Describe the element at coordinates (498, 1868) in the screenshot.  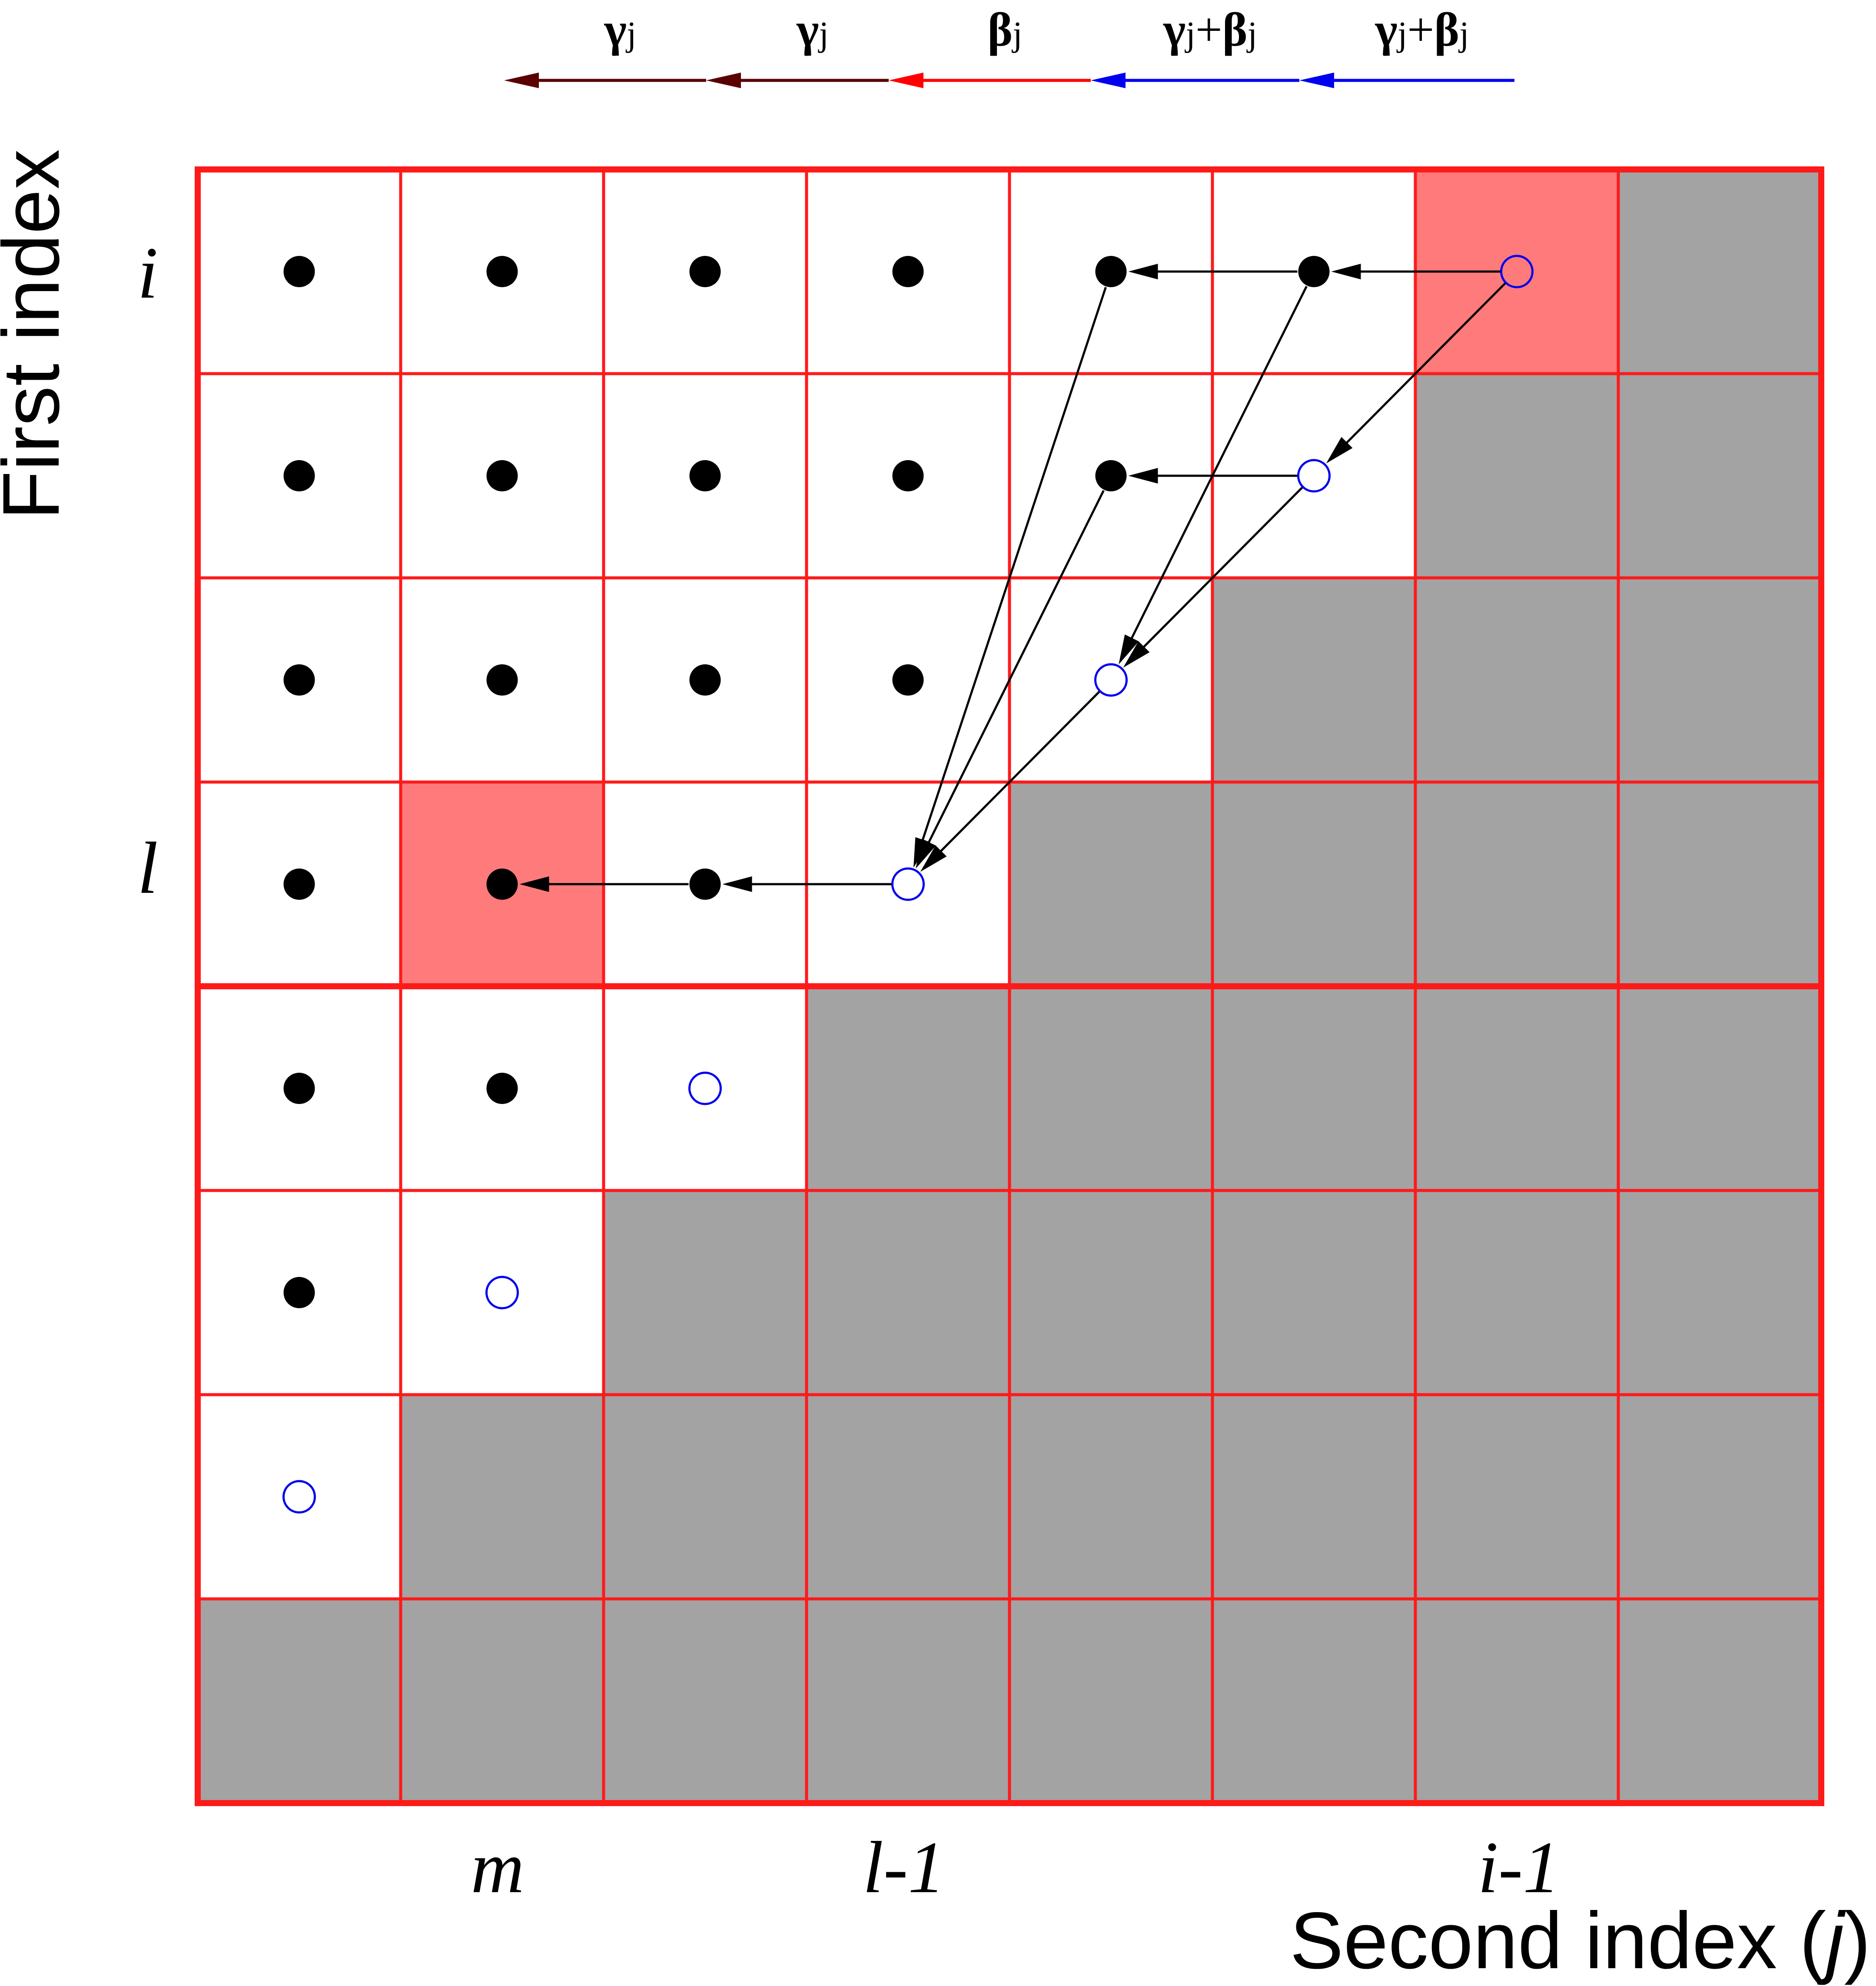
I see `col-label-m: m` at that location.